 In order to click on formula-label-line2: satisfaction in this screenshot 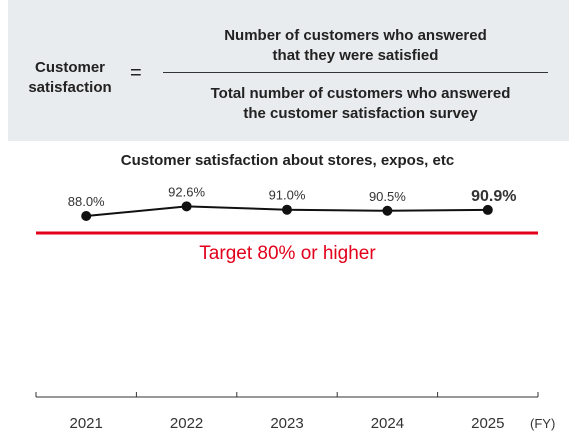, I will do `click(70, 87)`.